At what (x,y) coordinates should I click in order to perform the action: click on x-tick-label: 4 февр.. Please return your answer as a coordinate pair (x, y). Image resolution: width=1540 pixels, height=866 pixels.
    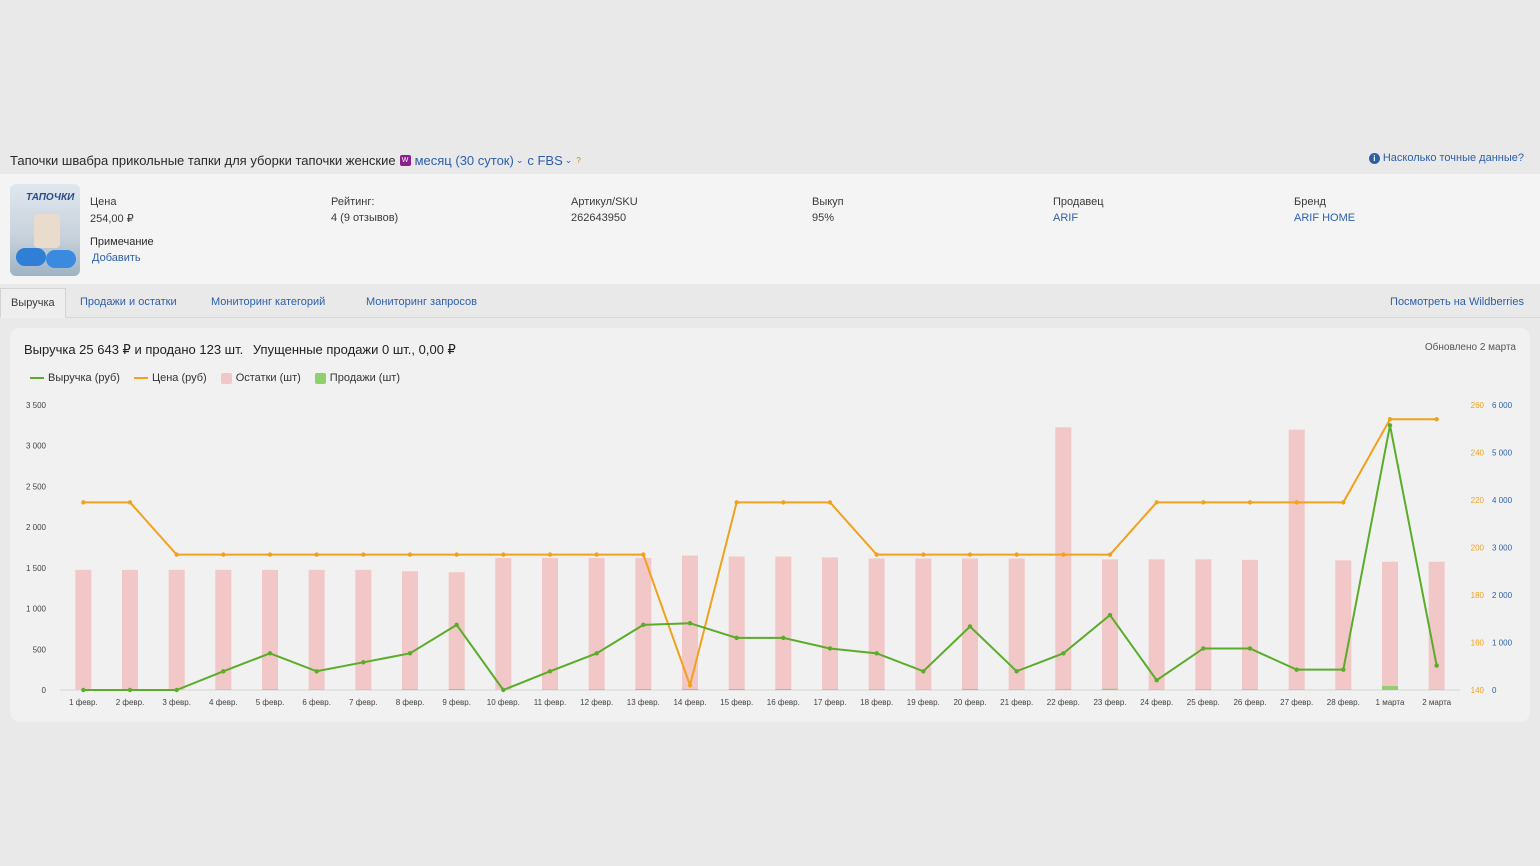
    Looking at the image, I should click on (223, 702).